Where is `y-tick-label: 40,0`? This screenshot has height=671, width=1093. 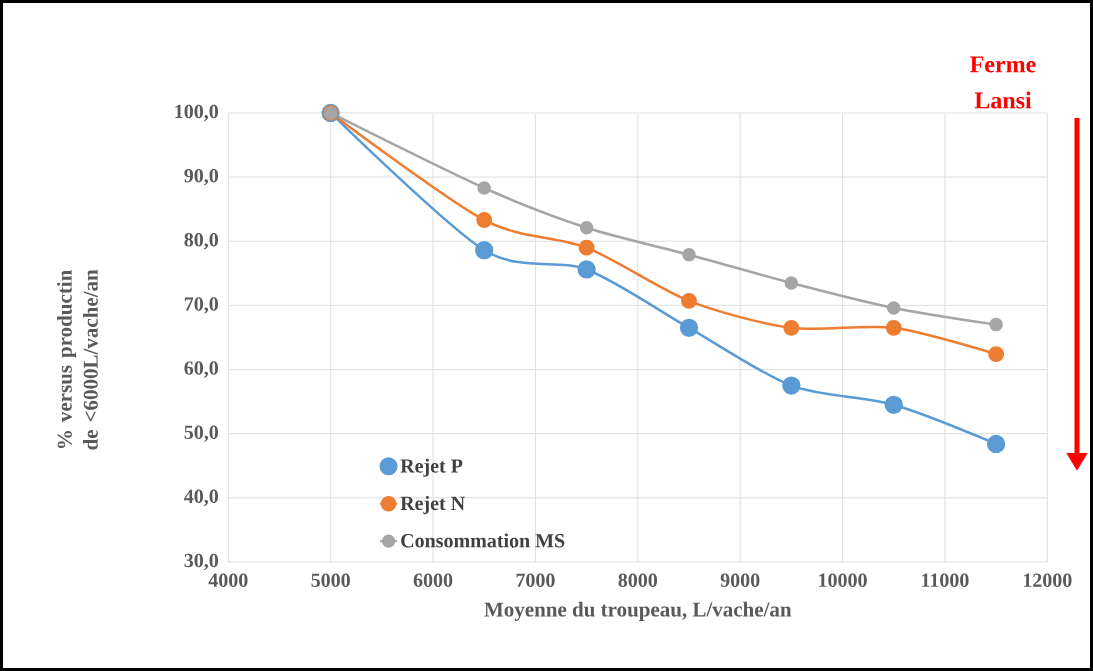 y-tick-label: 40,0 is located at coordinates (201, 497).